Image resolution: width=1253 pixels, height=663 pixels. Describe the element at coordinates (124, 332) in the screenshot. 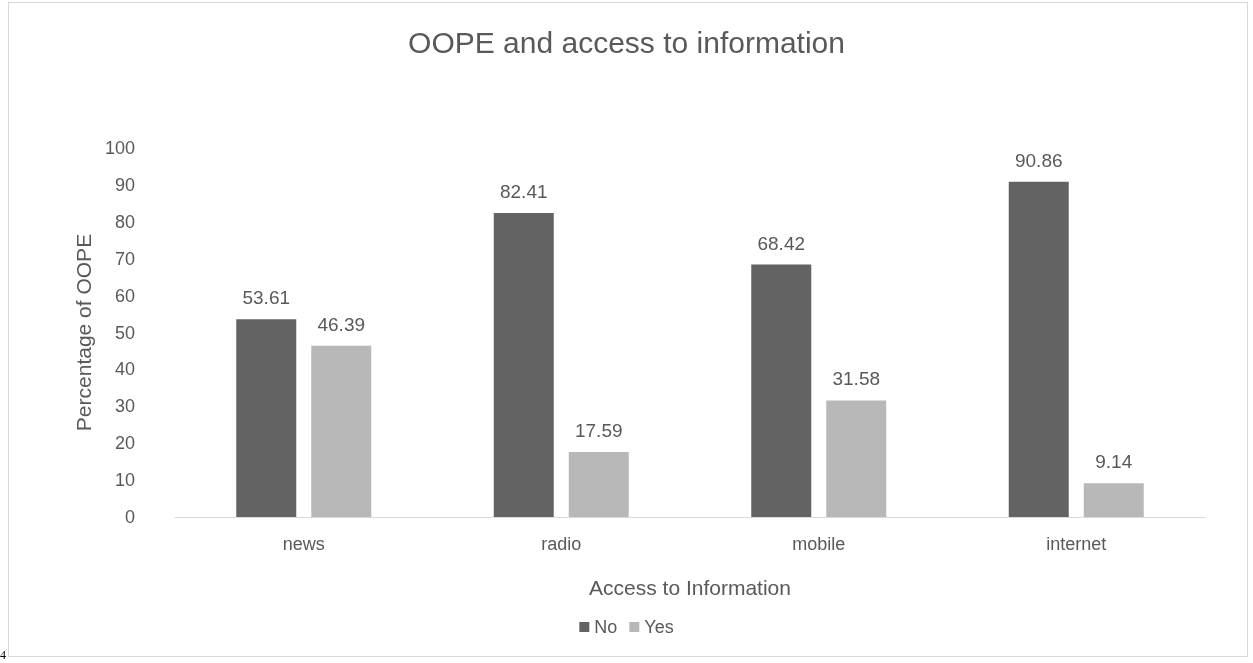

I see `y-tick-label: 50` at that location.